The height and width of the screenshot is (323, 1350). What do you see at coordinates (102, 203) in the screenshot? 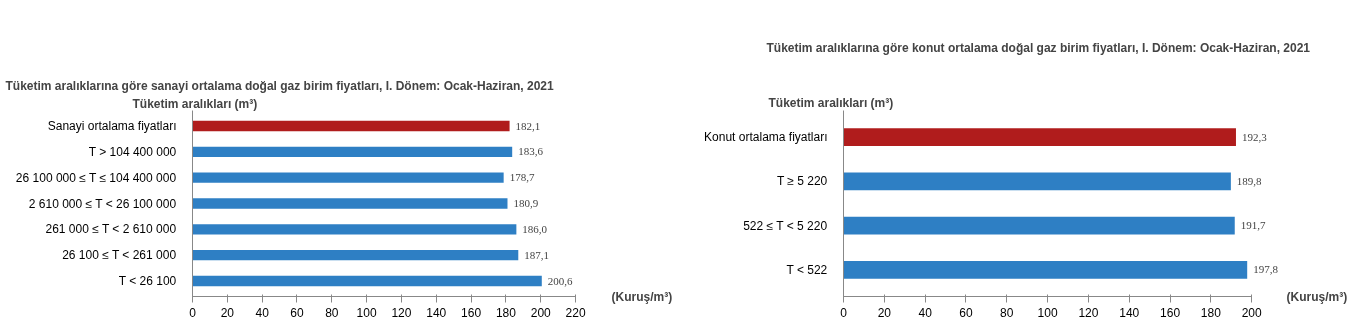
I see `y-tick-label: 2 610 000 ≤ T < 26 100 000` at bounding box center [102, 203].